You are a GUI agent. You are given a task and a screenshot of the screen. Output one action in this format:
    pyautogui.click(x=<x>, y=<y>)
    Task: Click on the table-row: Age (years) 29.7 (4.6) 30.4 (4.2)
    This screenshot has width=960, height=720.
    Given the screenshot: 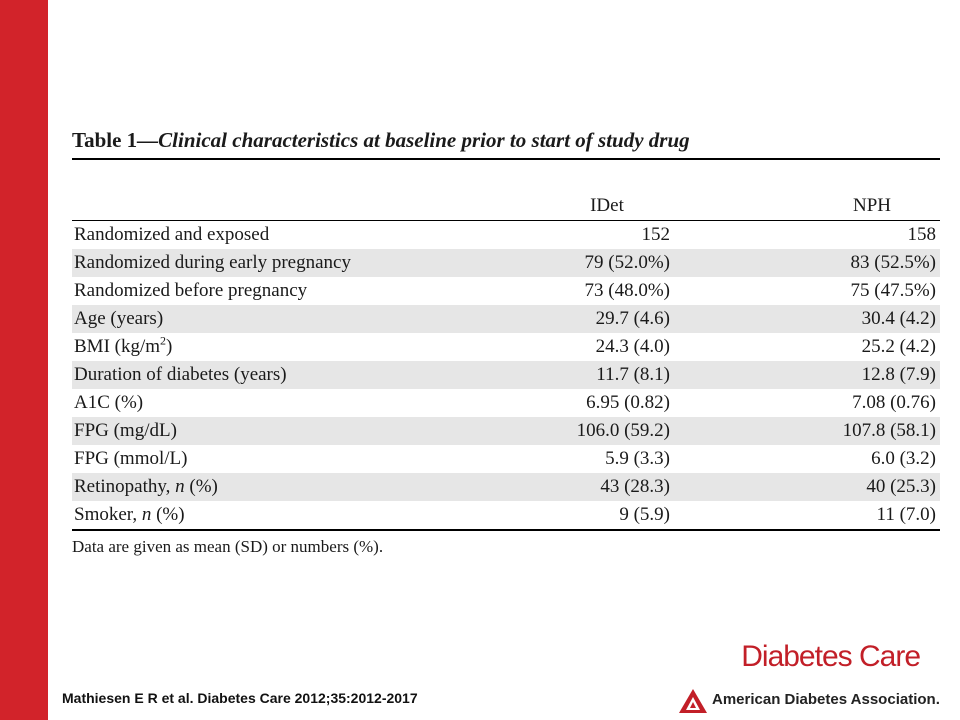 What is the action you would take?
    pyautogui.click(x=506, y=319)
    